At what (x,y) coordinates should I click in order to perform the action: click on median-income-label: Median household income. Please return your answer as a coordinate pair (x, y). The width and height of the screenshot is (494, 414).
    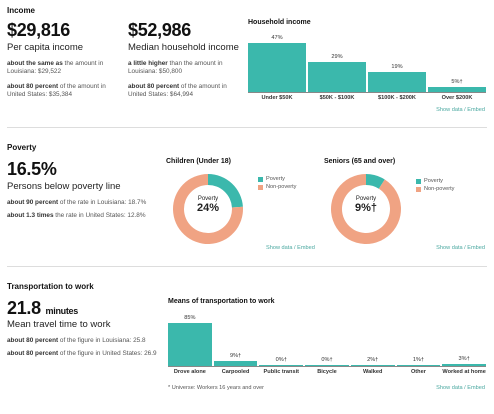
    Looking at the image, I should click on (183, 47).